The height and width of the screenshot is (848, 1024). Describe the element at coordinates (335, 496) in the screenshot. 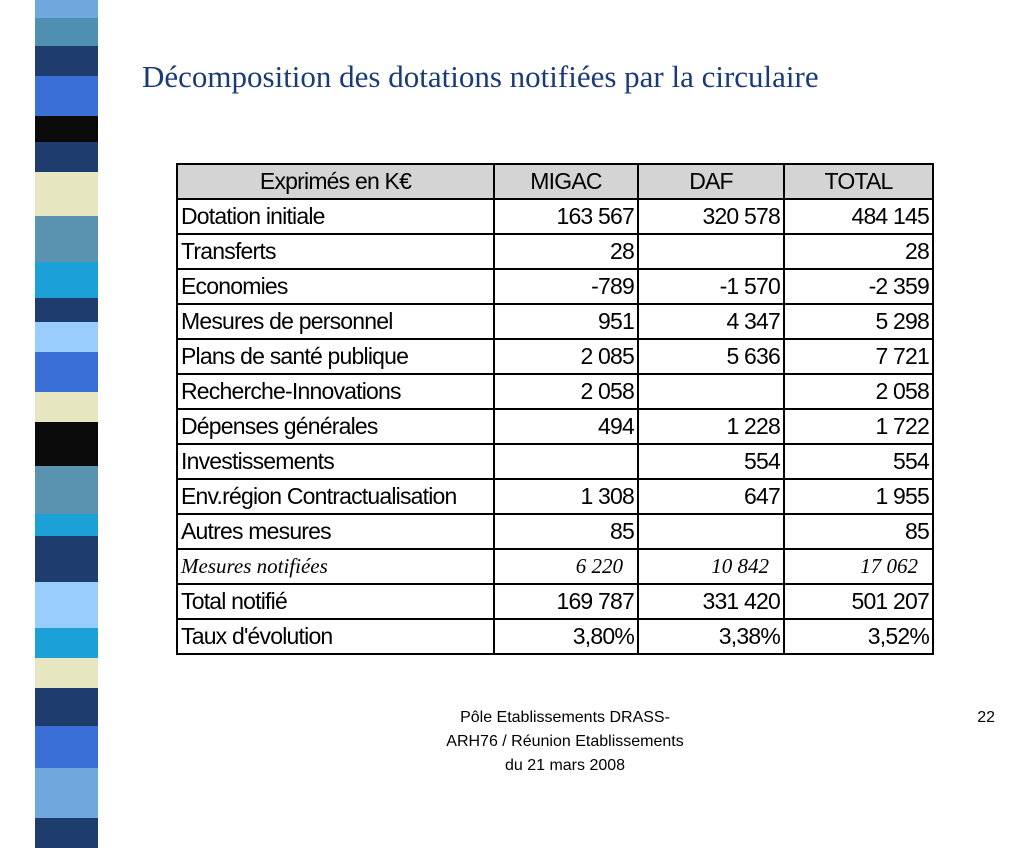

I see `table-cell: Env.région Contractualisation` at that location.